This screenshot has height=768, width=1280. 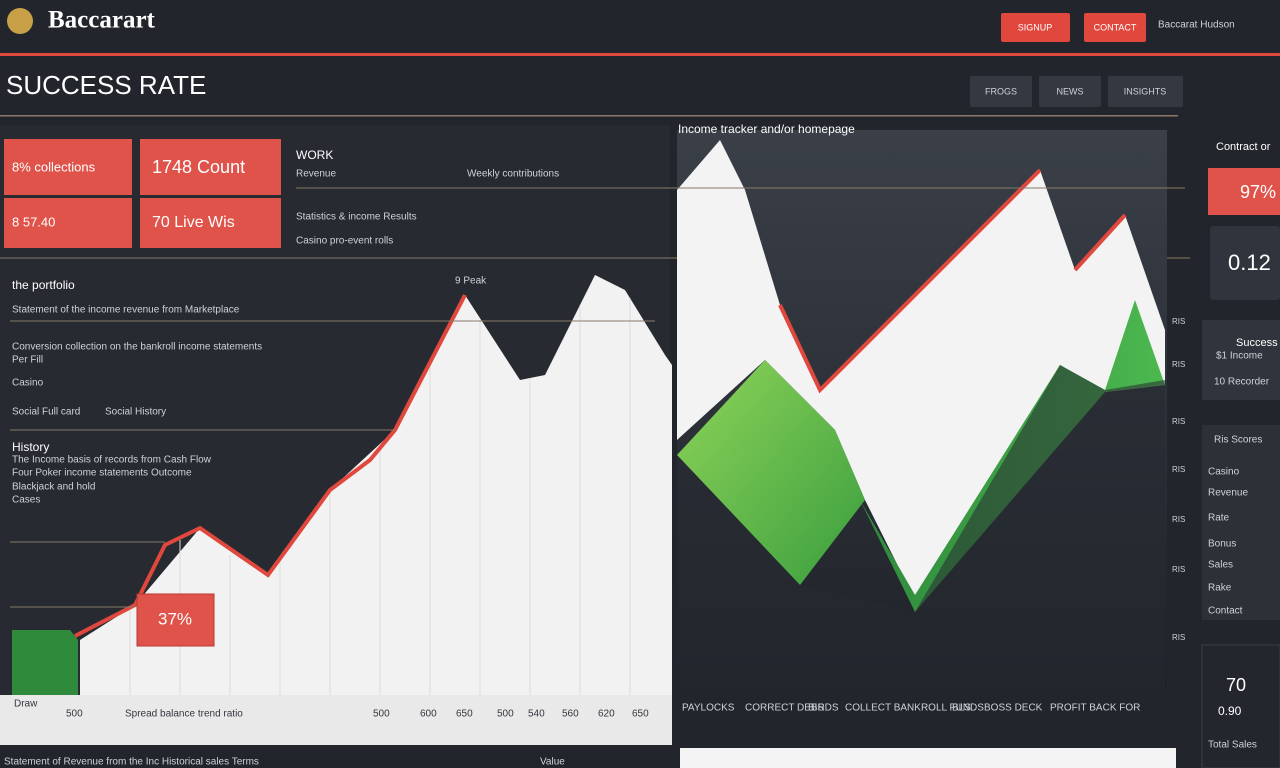 I want to click on axis-label: 600, so click(x=428, y=714).